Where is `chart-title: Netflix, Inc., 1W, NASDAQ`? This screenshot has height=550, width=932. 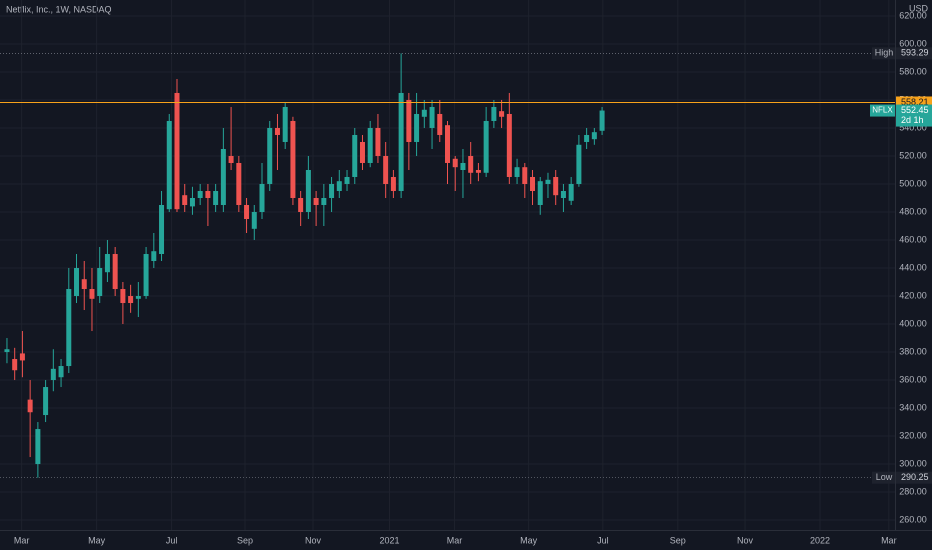
chart-title: Netflix, Inc., 1W, NASDAQ is located at coordinates (59, 9).